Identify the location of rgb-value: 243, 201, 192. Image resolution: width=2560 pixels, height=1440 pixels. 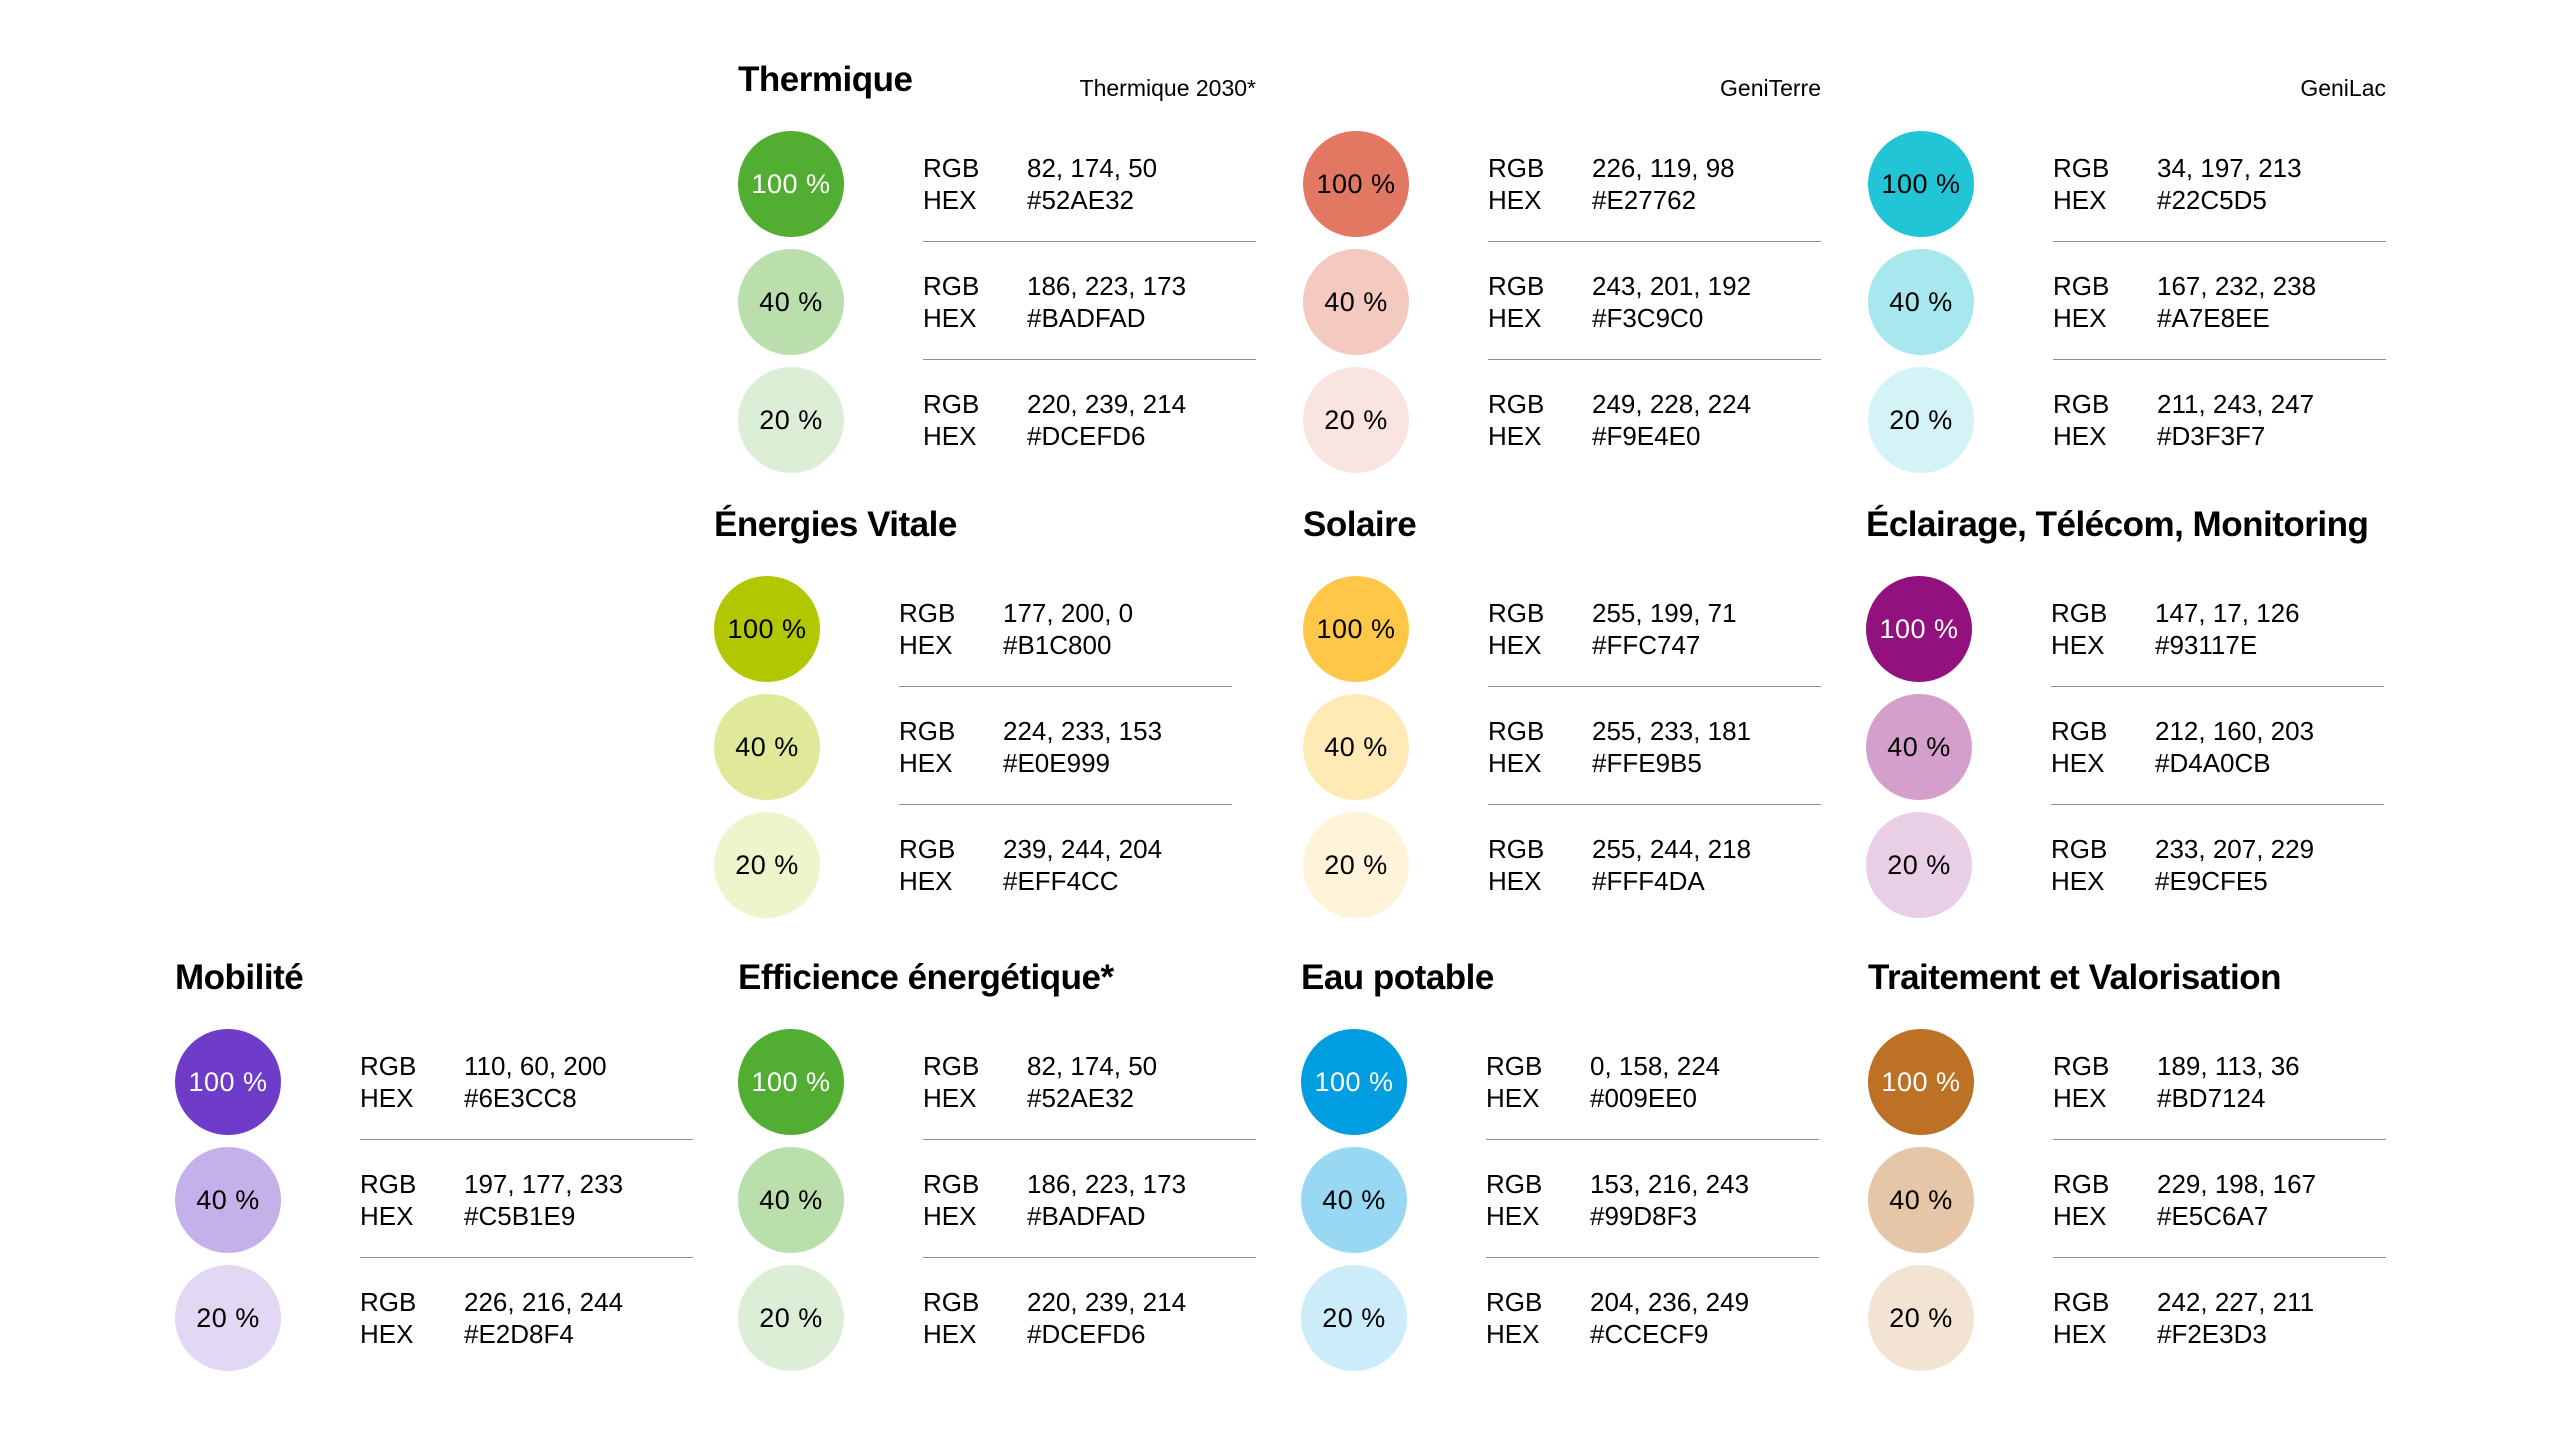
(1672, 286).